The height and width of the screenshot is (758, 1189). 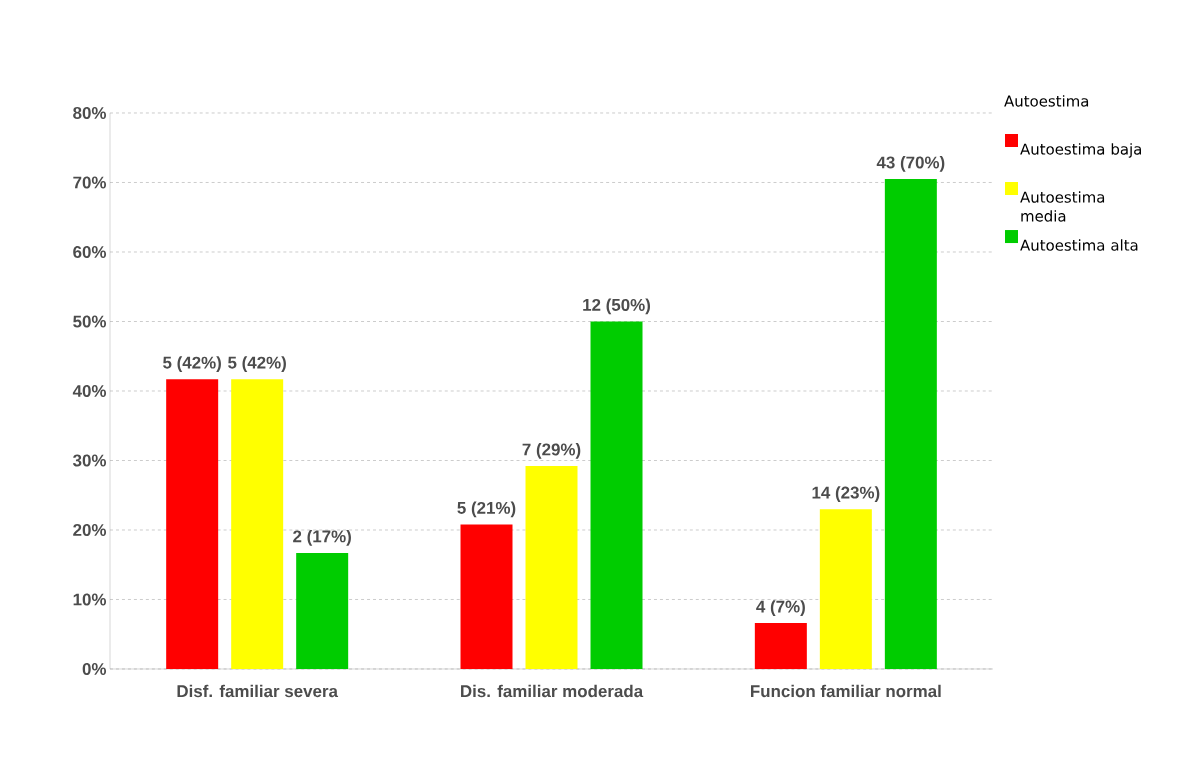 I want to click on data-label: 12 (50%), so click(x=616, y=306).